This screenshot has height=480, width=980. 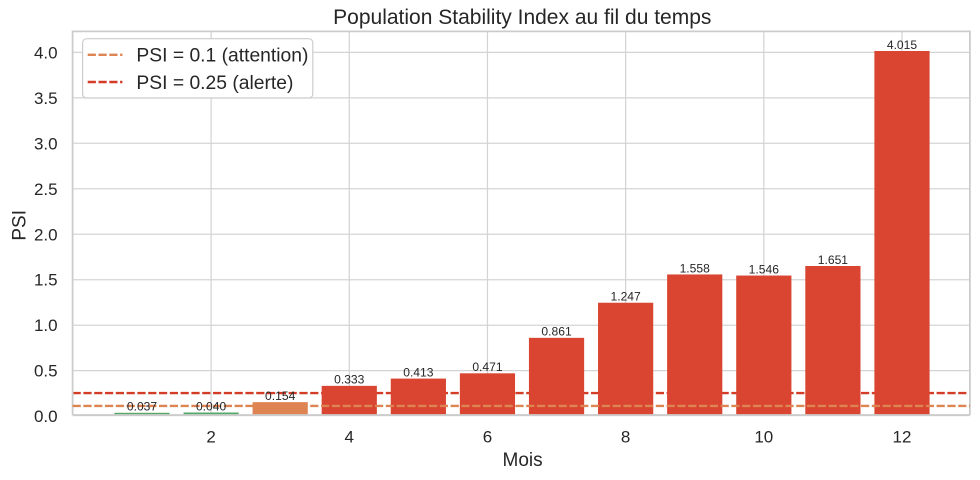 I want to click on svg-text: 2.5, so click(x=46, y=189).